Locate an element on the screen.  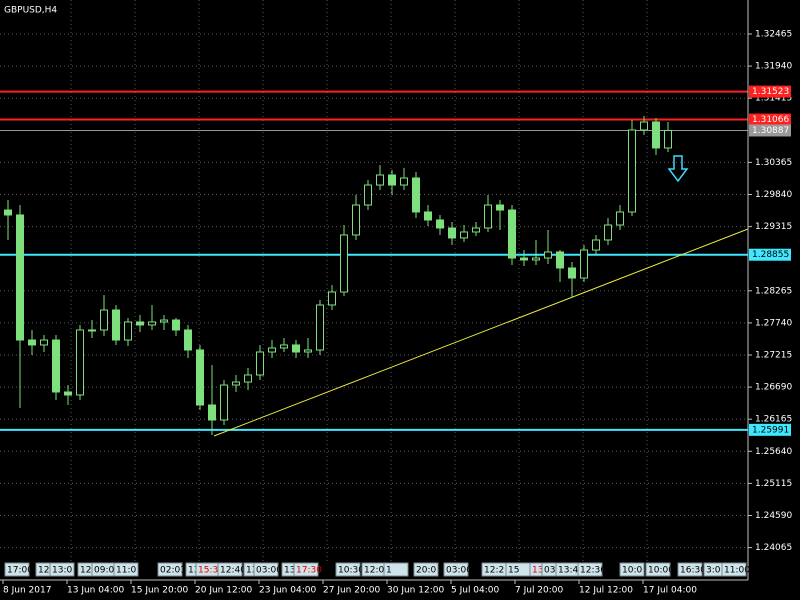
y-tick-label: 1.26165 is located at coordinates (773, 420).